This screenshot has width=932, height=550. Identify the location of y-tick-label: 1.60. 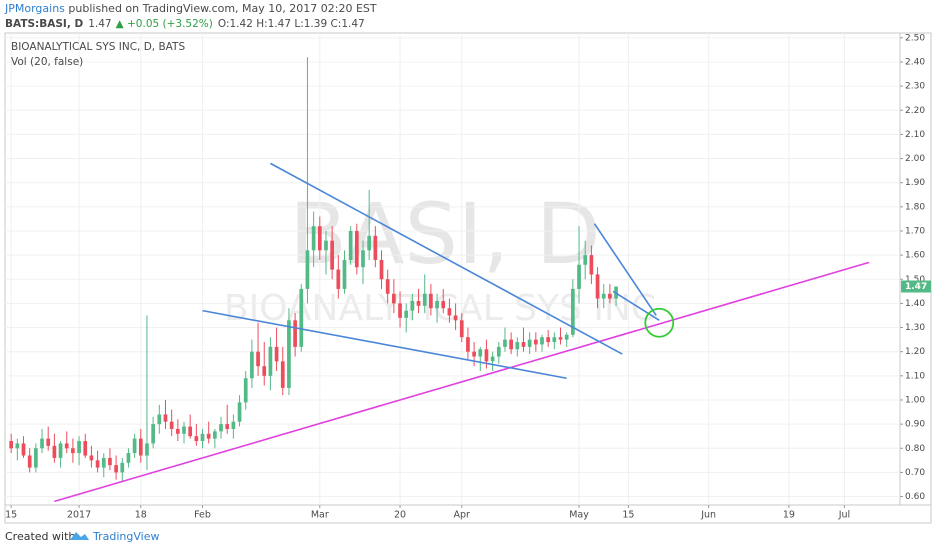
(915, 256).